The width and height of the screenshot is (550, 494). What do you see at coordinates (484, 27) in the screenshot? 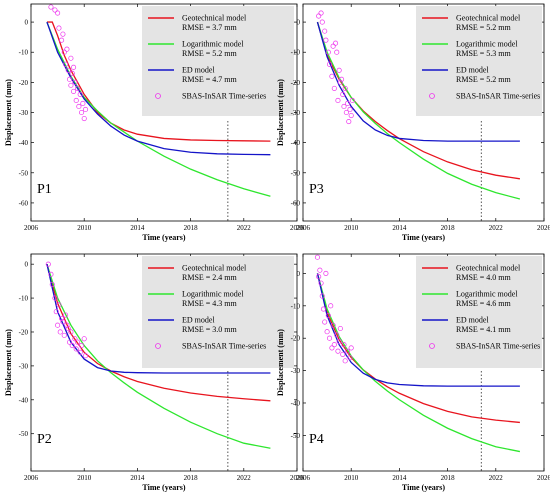
I see `legend-rmse-geo: RMSE = 5.2 mm` at bounding box center [484, 27].